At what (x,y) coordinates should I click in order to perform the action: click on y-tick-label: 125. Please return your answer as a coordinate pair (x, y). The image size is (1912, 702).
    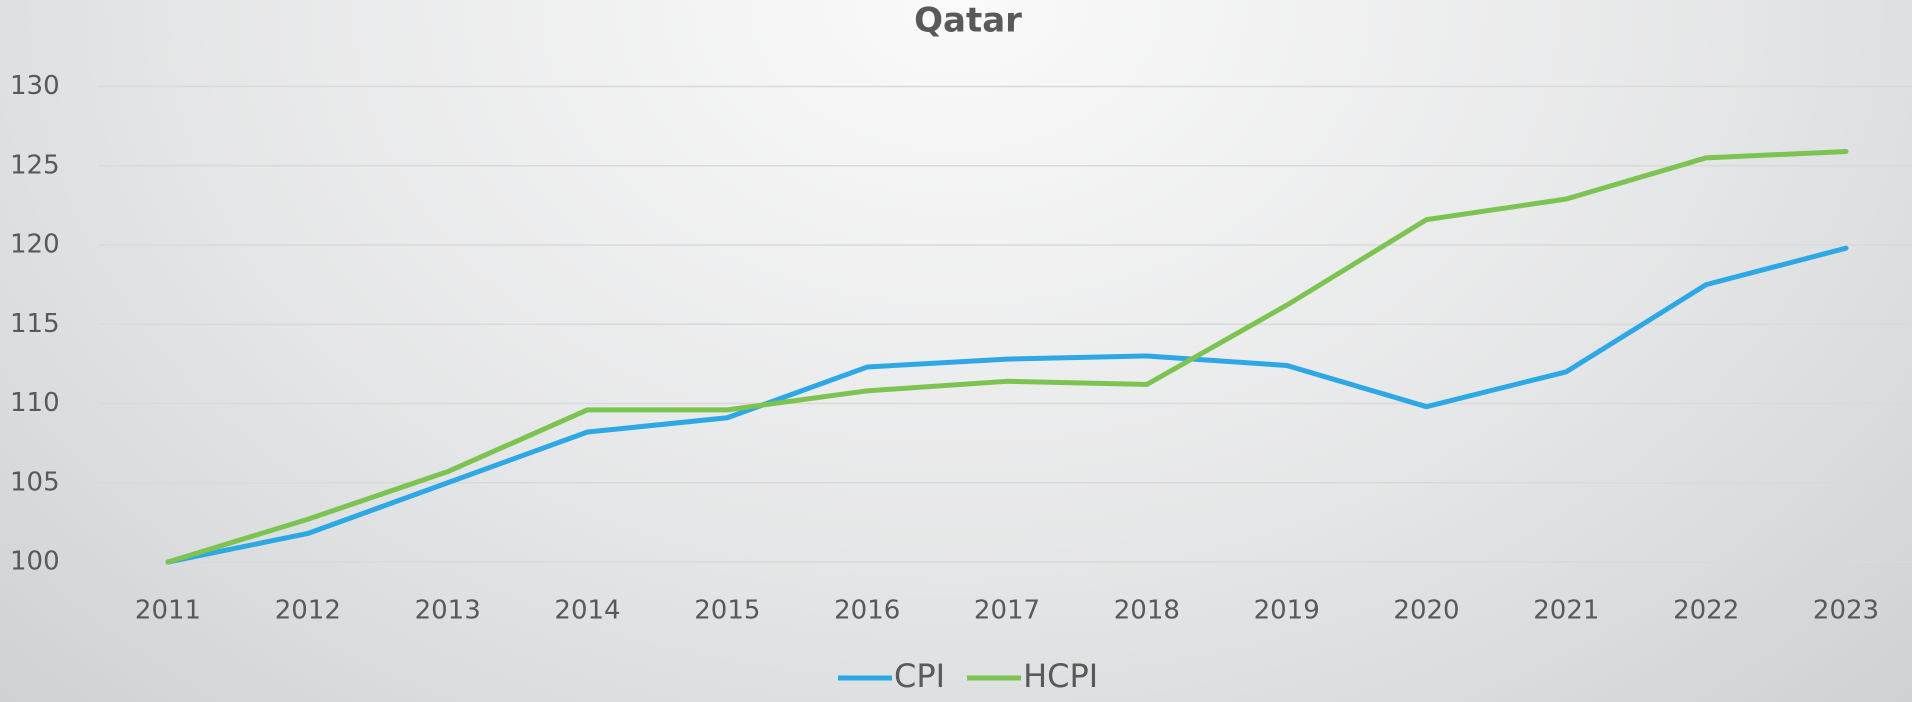
    Looking at the image, I should click on (35, 165).